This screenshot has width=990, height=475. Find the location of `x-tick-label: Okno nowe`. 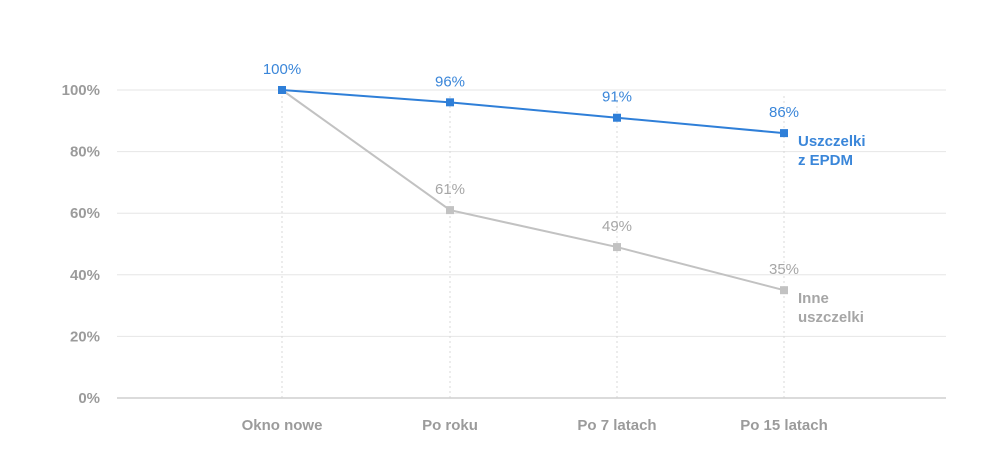

x-tick-label: Okno nowe is located at coordinates (282, 425).